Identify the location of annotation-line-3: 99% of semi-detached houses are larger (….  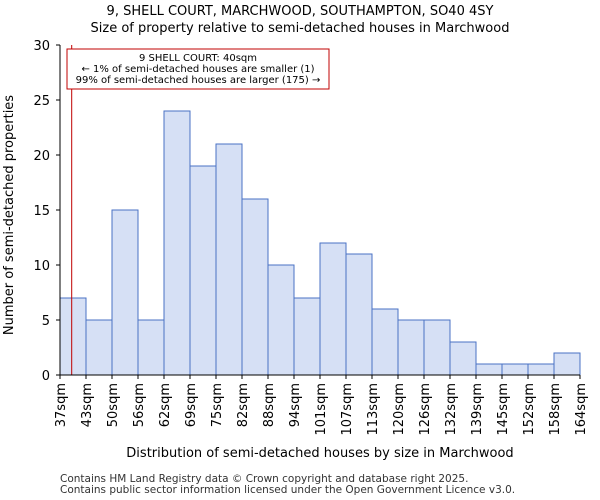
(198, 80).